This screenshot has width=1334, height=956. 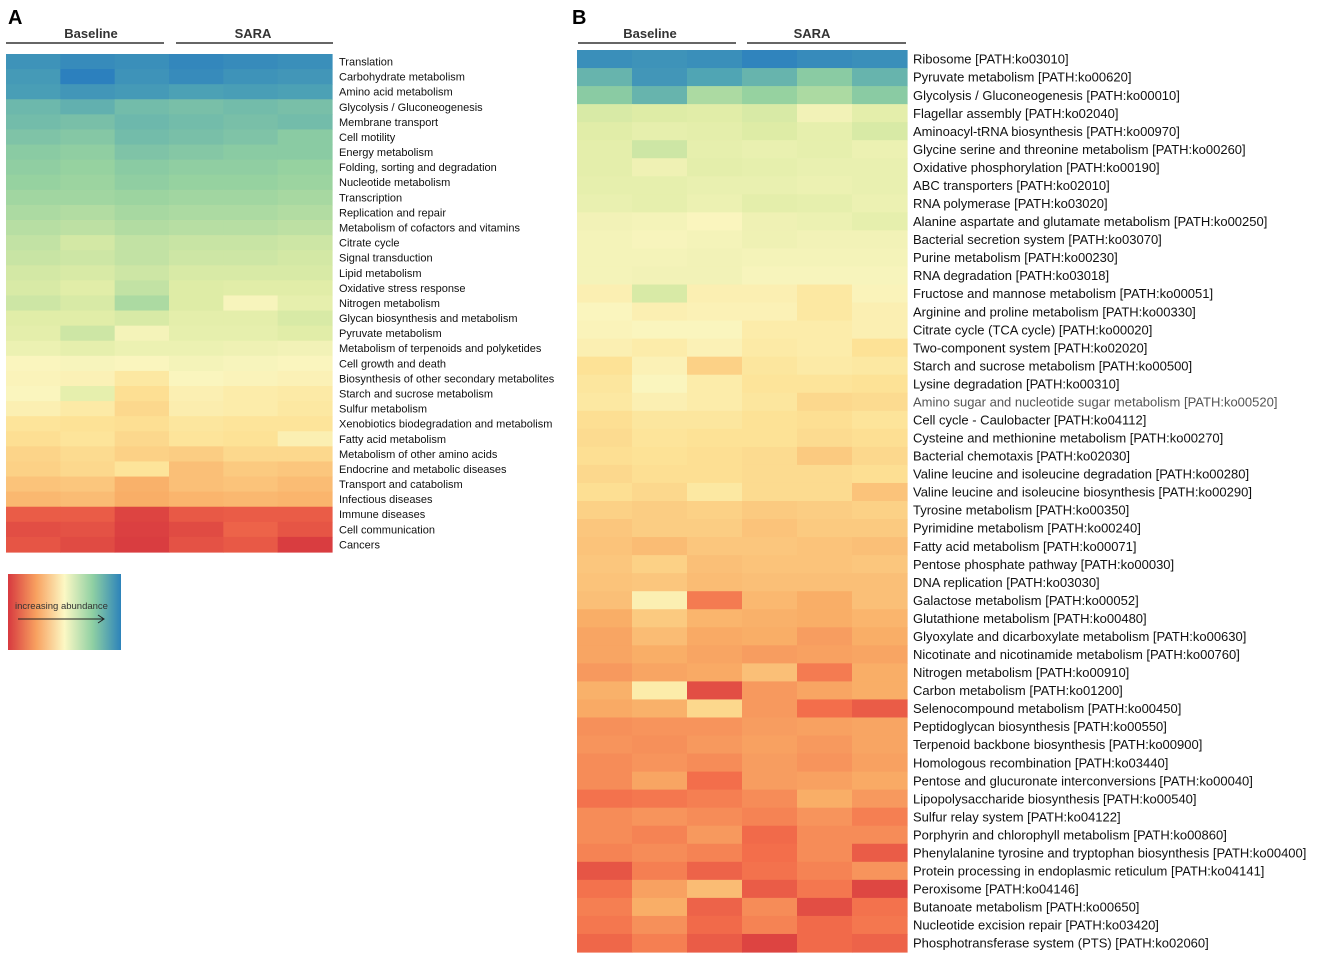 I want to click on panel-a-row-label-metabolism-of-cofactors-and-vitamins: Metabolism of cofactors and vitamins, so click(x=429, y=229).